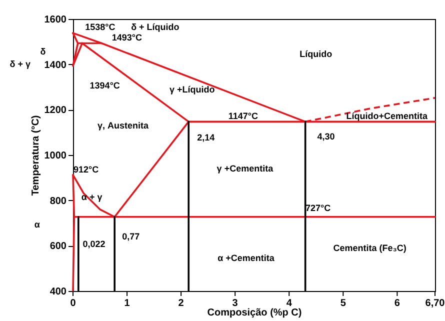  Describe the element at coordinates (43, 51) in the screenshot. I see `text: δ` at that location.